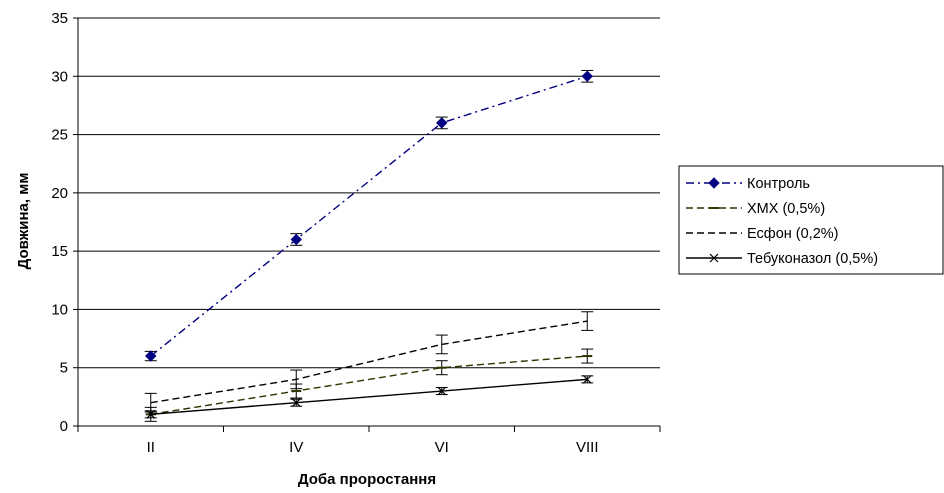  Describe the element at coordinates (59, 193) in the screenshot. I see `y-tick-label: 20` at that location.